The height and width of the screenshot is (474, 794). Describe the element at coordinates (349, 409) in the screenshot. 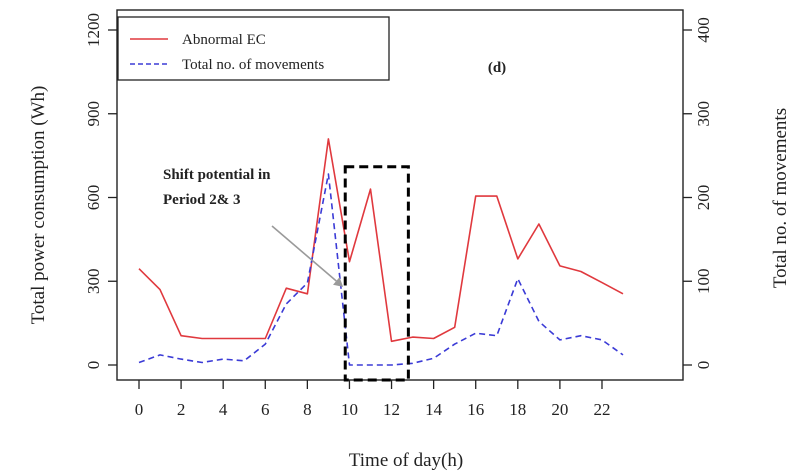

I see `x-tick-label: 10` at that location.